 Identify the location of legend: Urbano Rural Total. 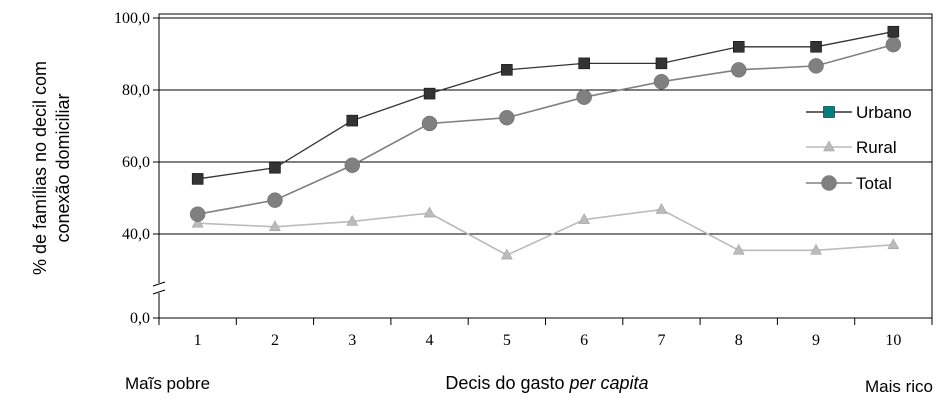
(859, 148).